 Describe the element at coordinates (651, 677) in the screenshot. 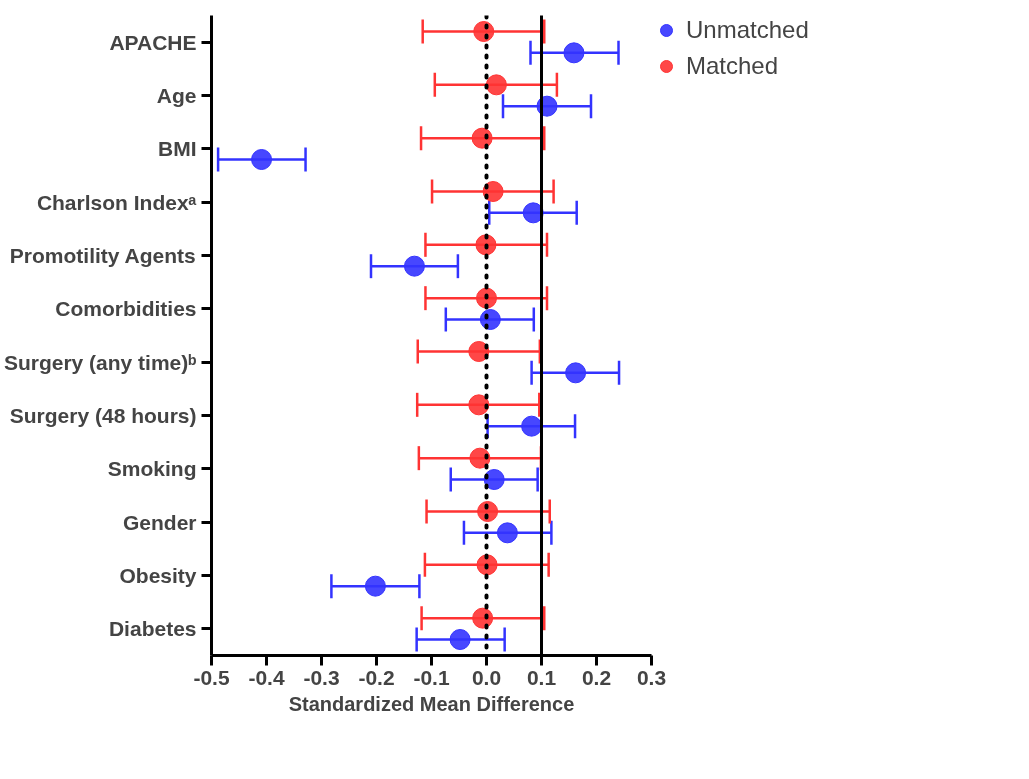

I see `x-tick-label: 0.3` at that location.